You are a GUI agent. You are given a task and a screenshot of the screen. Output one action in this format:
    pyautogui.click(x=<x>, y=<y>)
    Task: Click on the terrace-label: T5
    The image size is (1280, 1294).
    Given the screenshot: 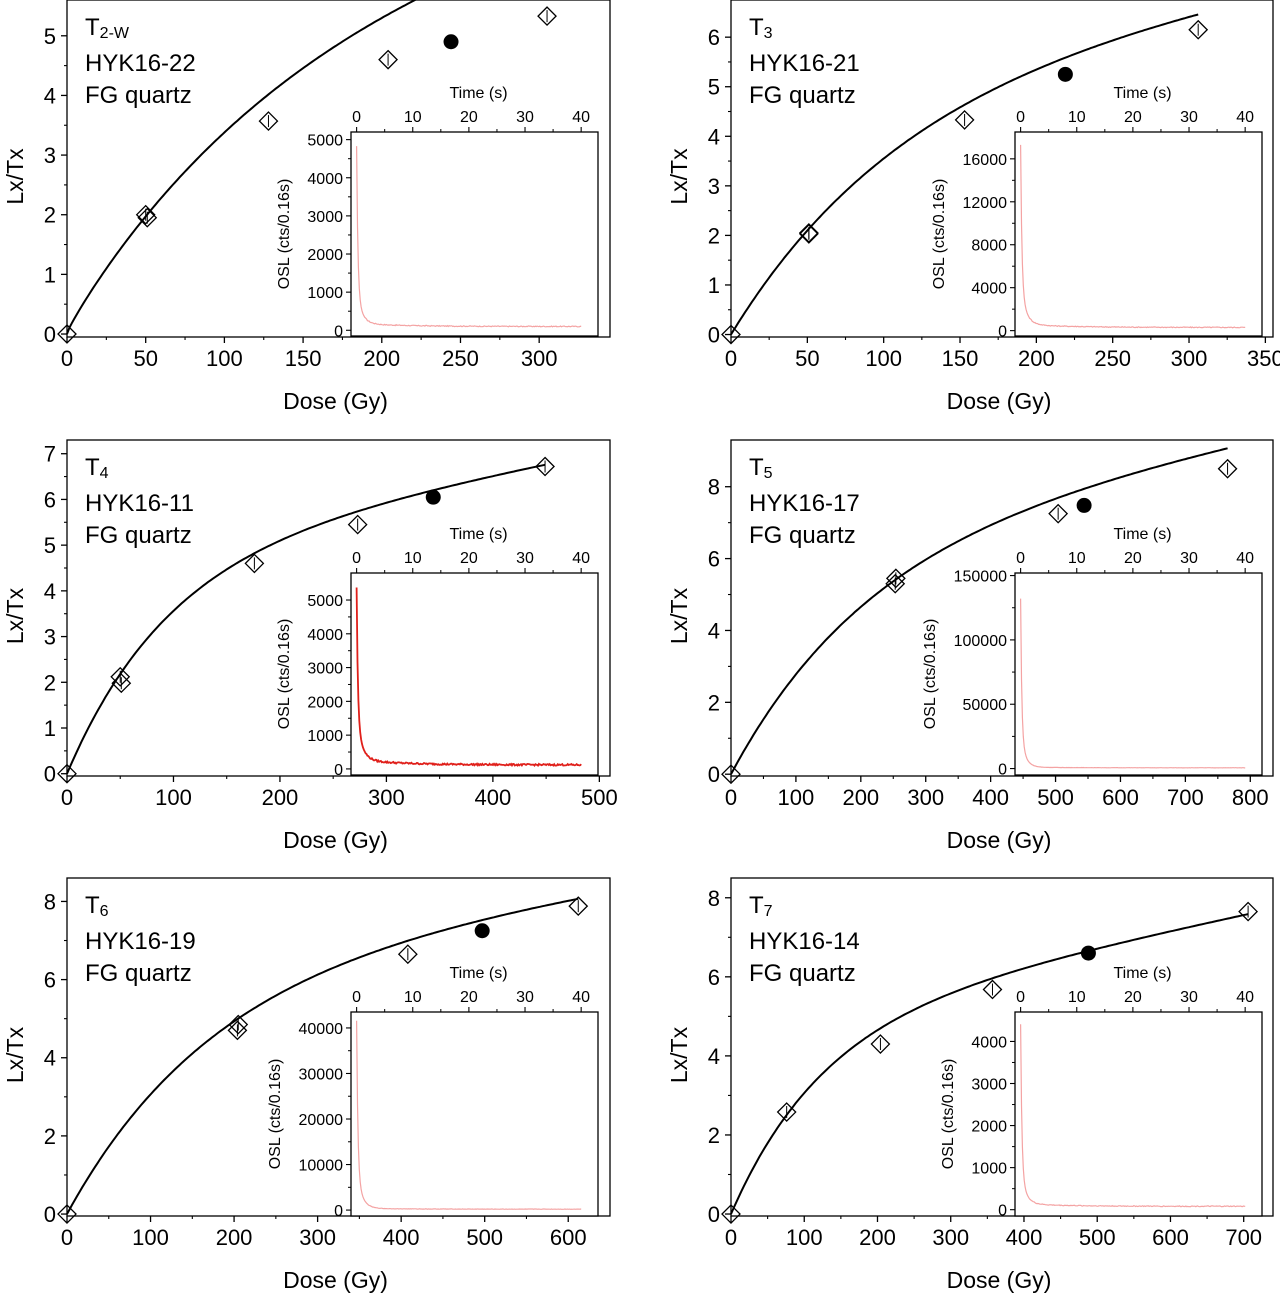 What is the action you would take?
    pyautogui.click(x=761, y=468)
    